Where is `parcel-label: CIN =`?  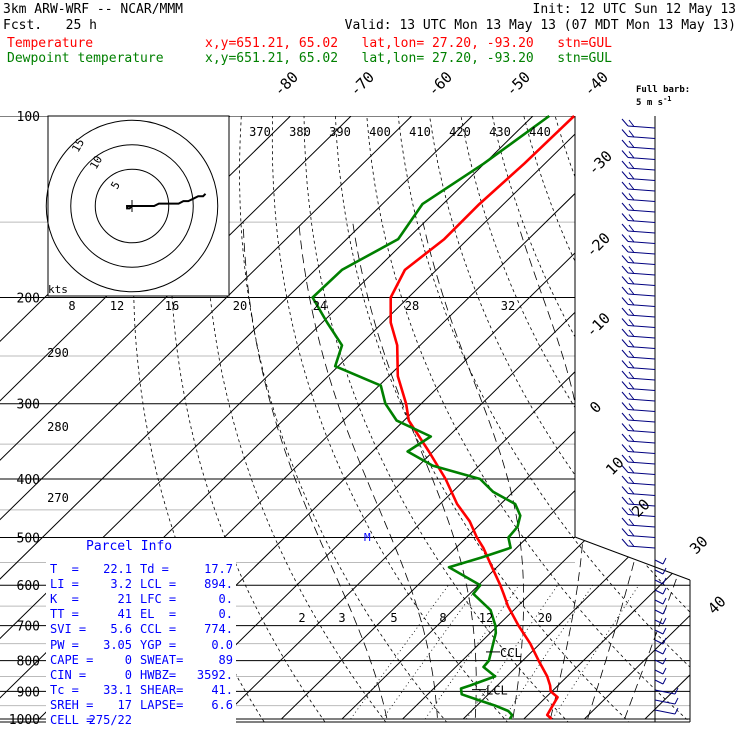 parcel-label: CIN = is located at coordinates (68, 674).